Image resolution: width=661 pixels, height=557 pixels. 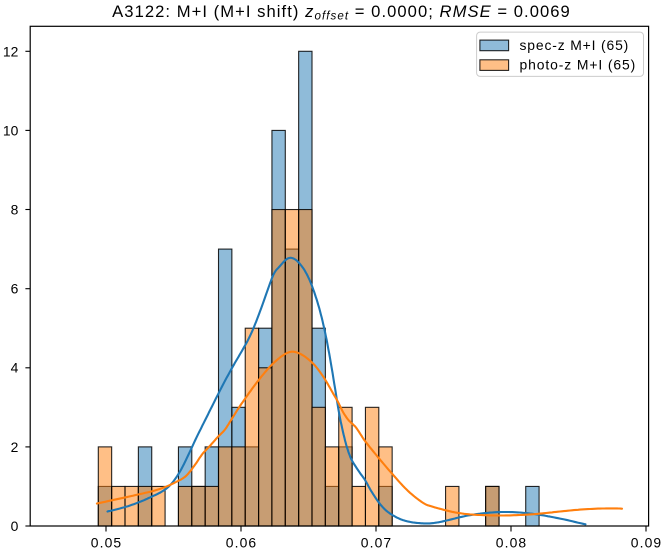 I want to click on svg-text: photo-z M+I (65), so click(x=578, y=65).